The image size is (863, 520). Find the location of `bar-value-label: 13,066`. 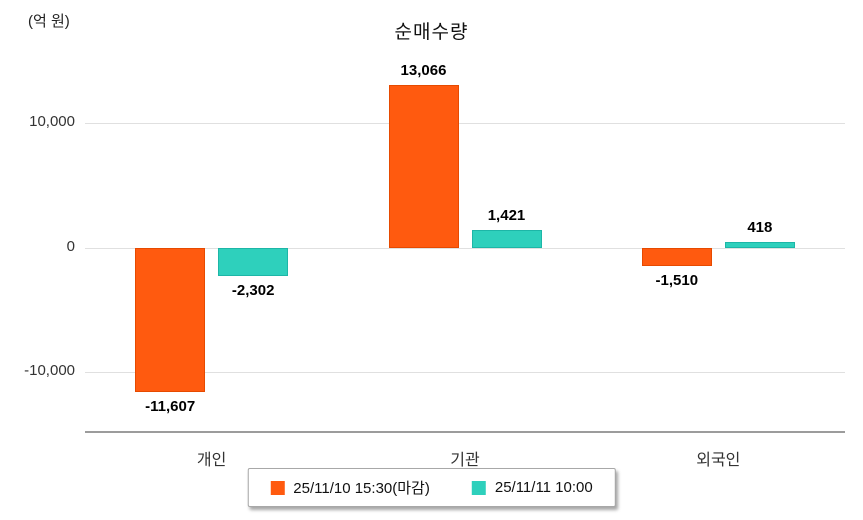

bar-value-label: 13,066 is located at coordinates (423, 70).